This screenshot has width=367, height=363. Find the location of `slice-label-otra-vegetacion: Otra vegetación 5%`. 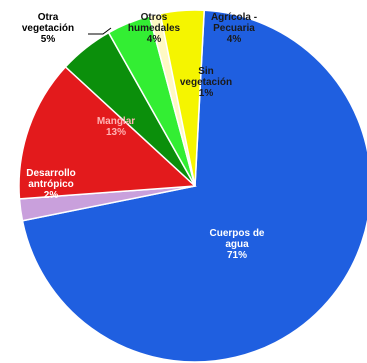

slice-label-otra-vegetacion: Otra vegetación 5% is located at coordinates (48, 28).